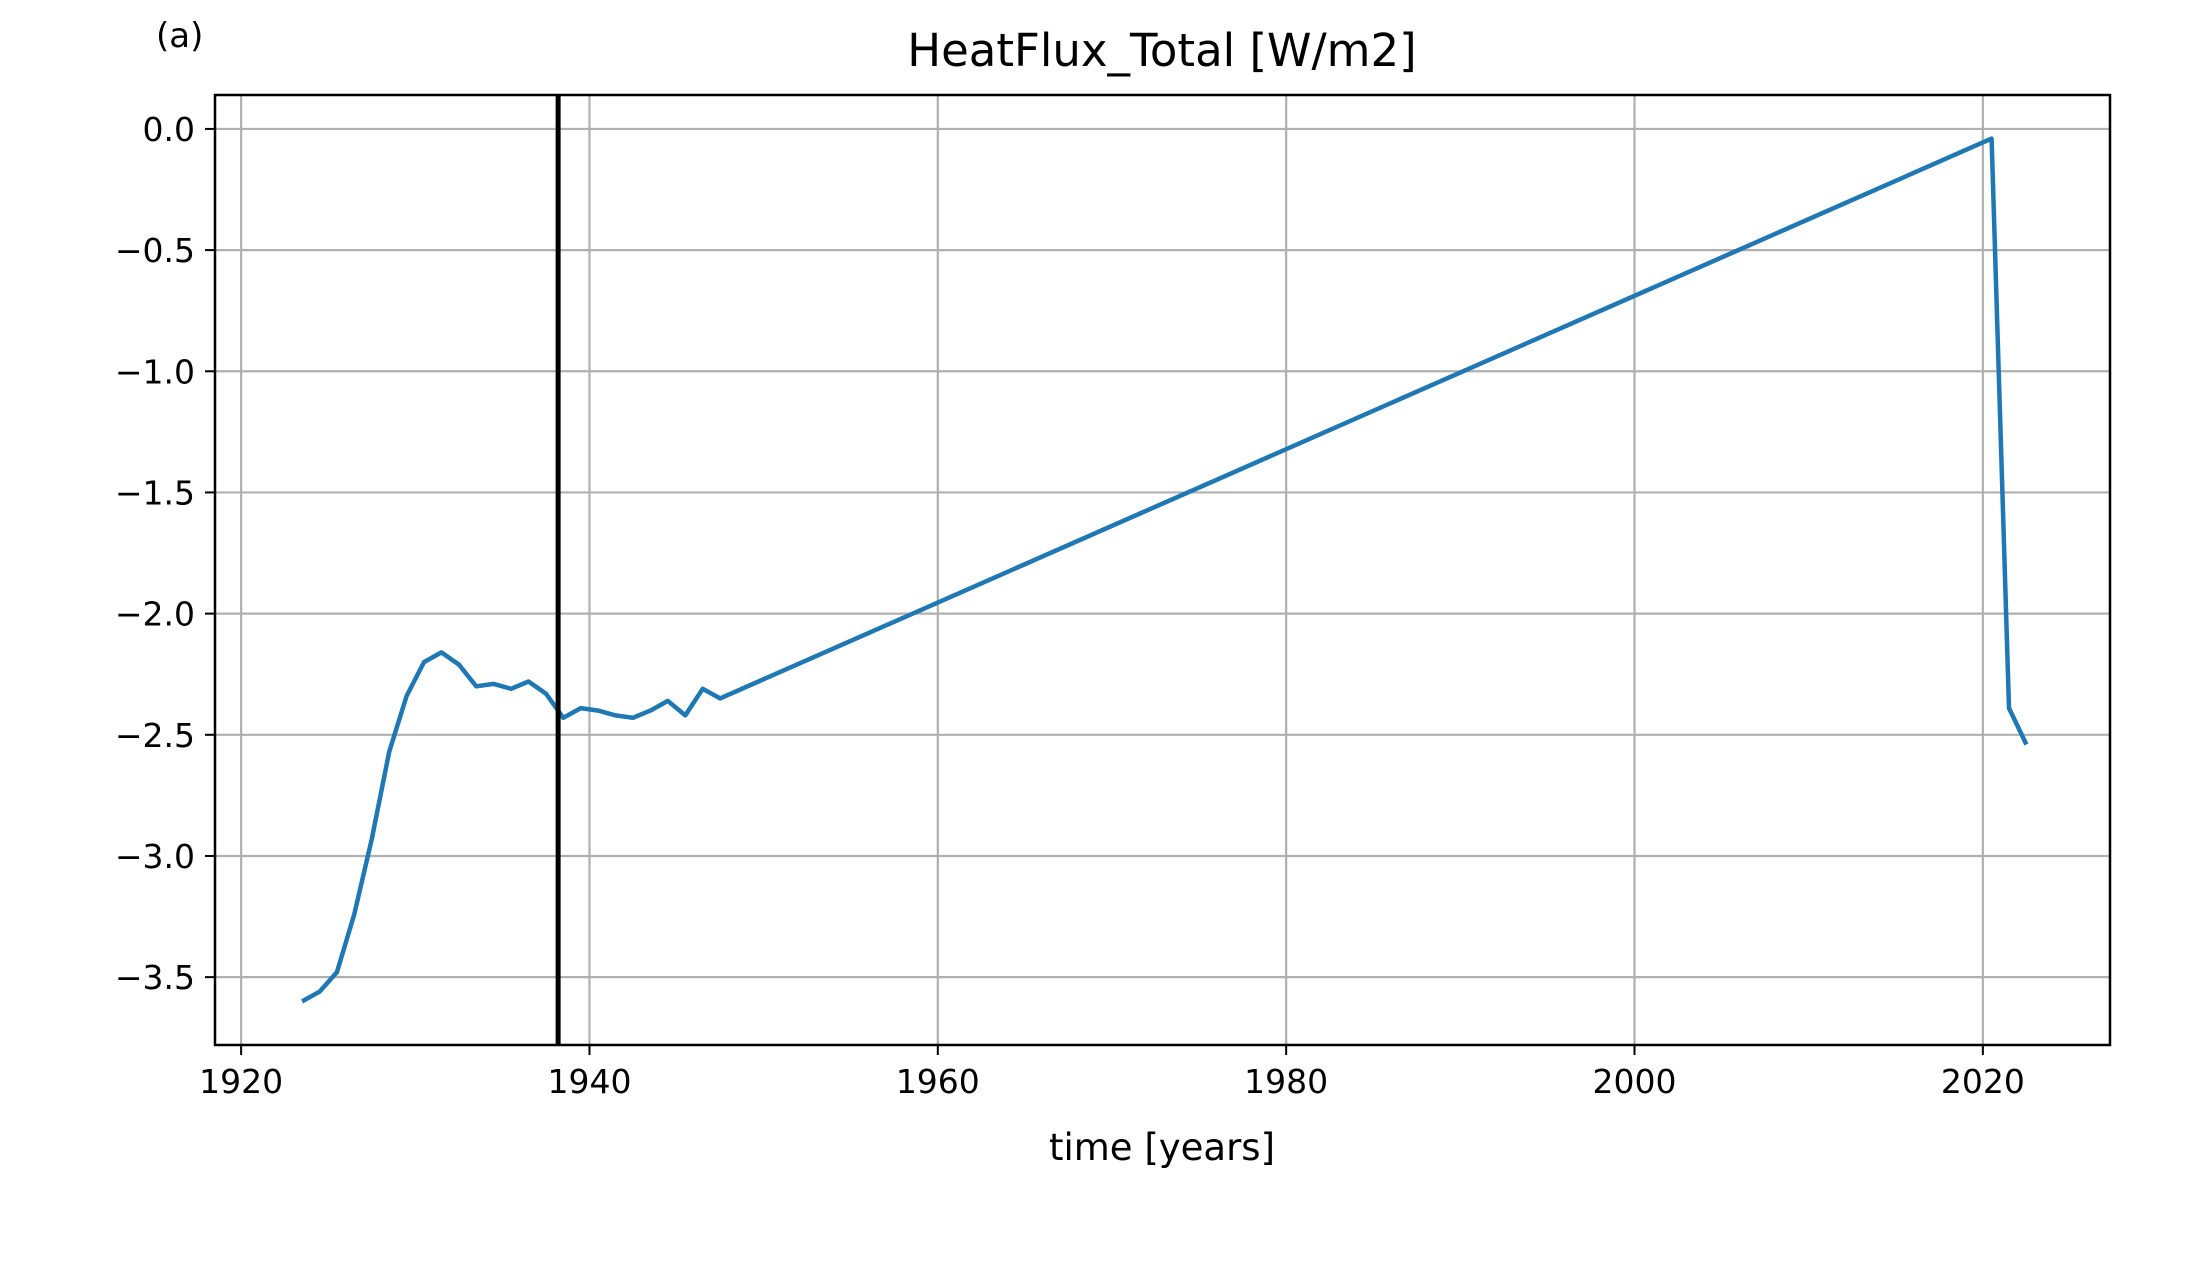 The height and width of the screenshot is (1263, 2196). I want to click on y-tick-label: −3.0, so click(155, 856).